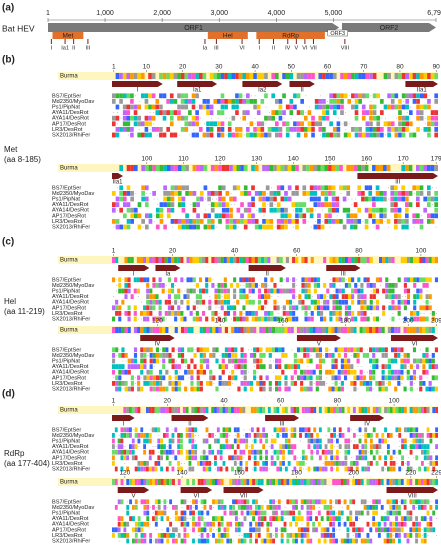 The width and height of the screenshot is (441, 550). What do you see at coordinates (134, 268) in the screenshot?
I see `motif-arrow` at bounding box center [134, 268].